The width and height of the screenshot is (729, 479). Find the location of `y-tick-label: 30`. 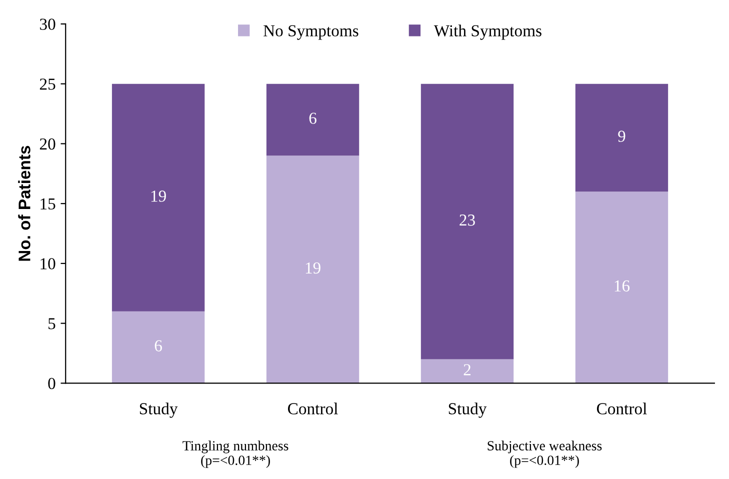

y-tick-label: 30 is located at coordinates (48, 24).